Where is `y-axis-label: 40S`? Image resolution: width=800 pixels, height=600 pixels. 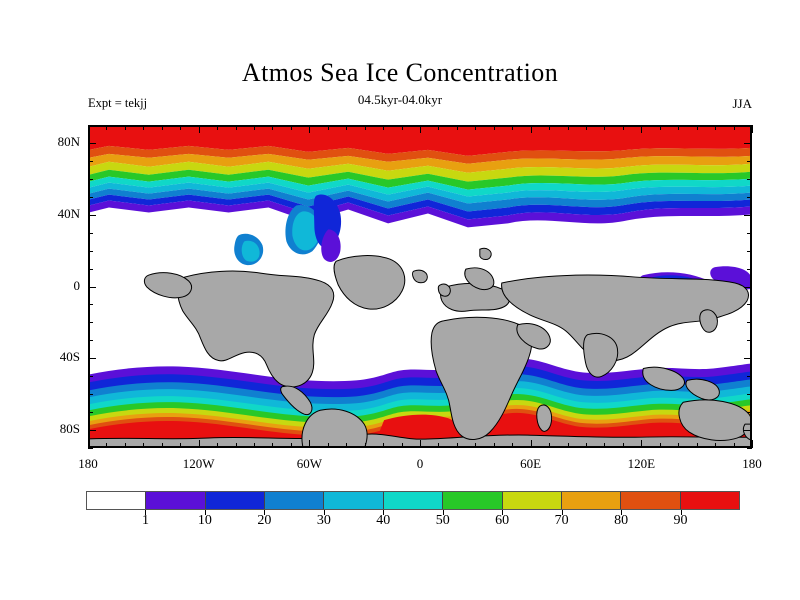
y-axis-label: 40S is located at coordinates (69, 357).